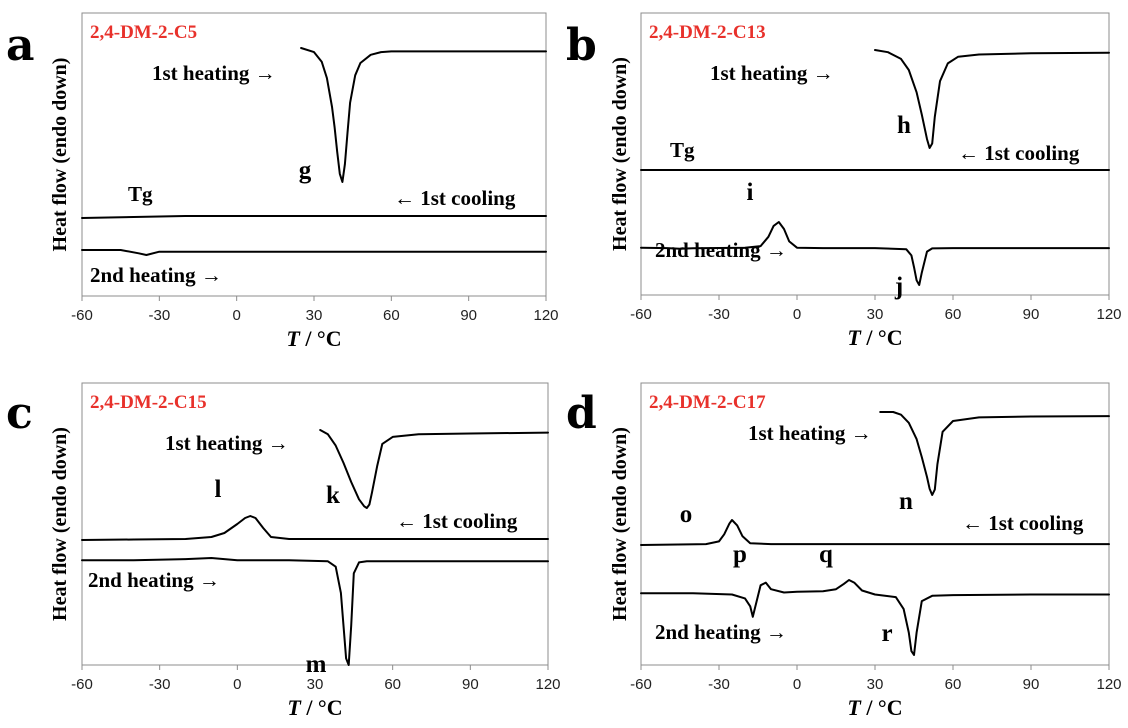 The width and height of the screenshot is (1128, 728). I want to click on panel-letter: c, so click(19, 413).